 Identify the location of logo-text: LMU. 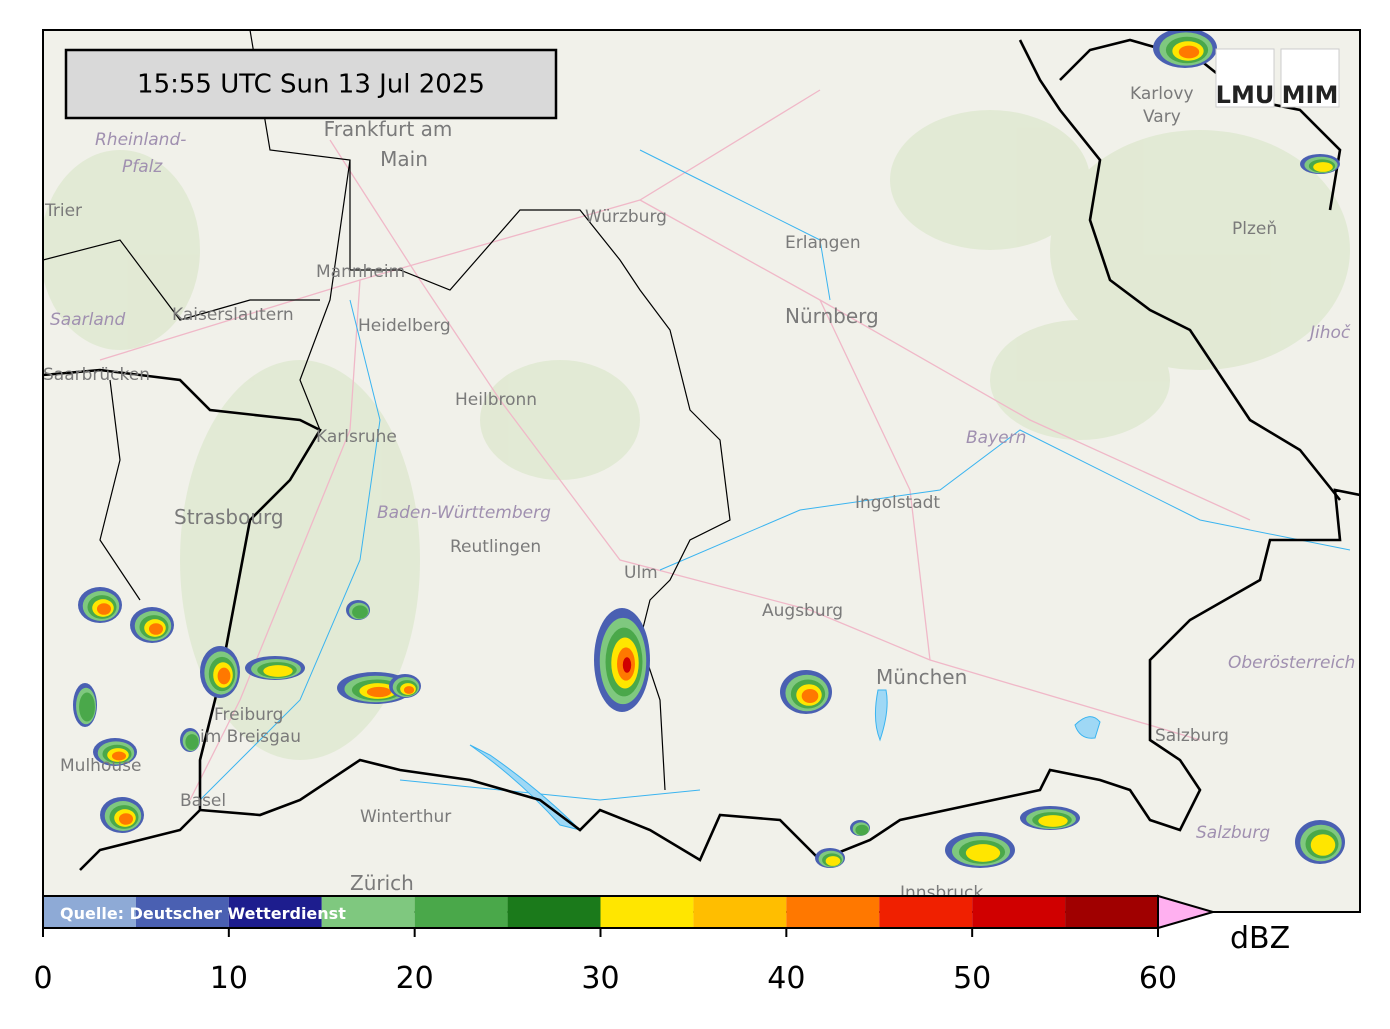
(1245, 95).